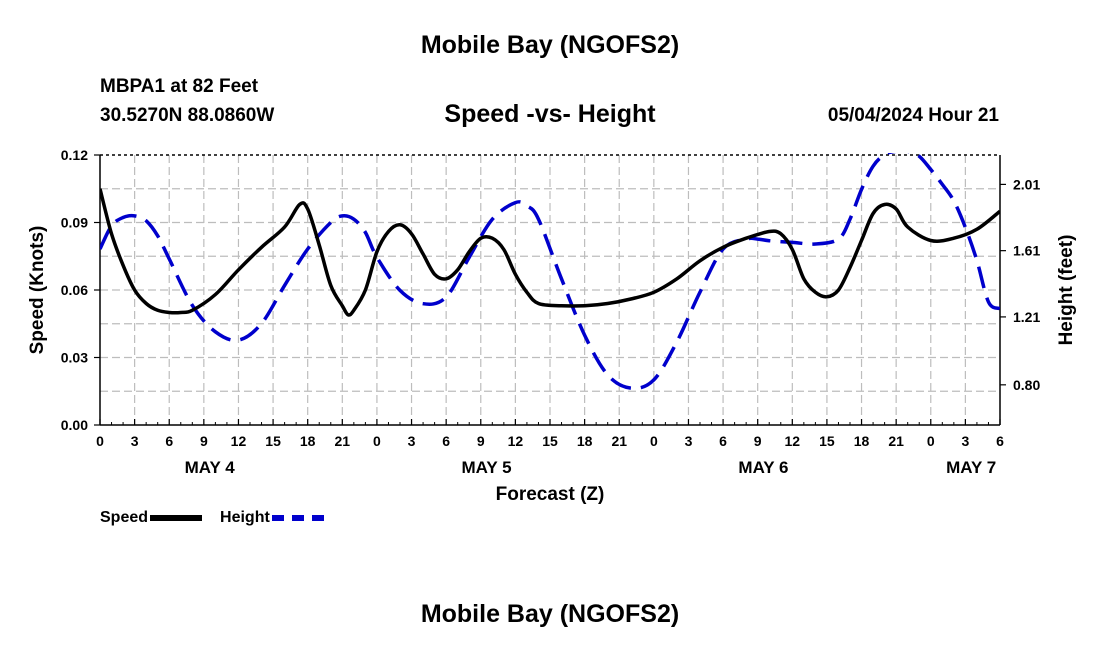 The width and height of the screenshot is (1100, 650). What do you see at coordinates (74, 223) in the screenshot?
I see `y-left-tick-label: 0.09` at bounding box center [74, 223].